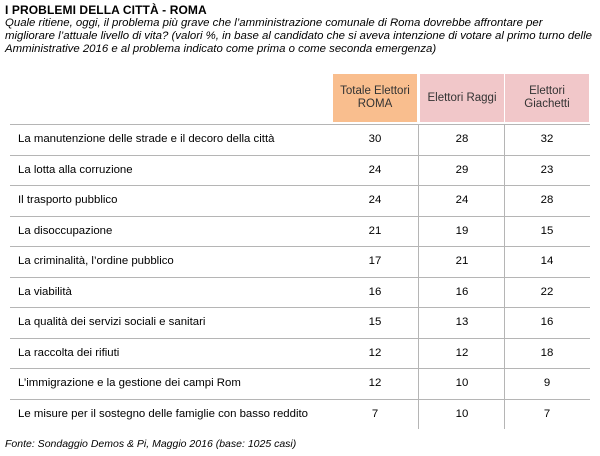 This screenshot has height=456, width=600. I want to click on value-total: 21, so click(375, 230).